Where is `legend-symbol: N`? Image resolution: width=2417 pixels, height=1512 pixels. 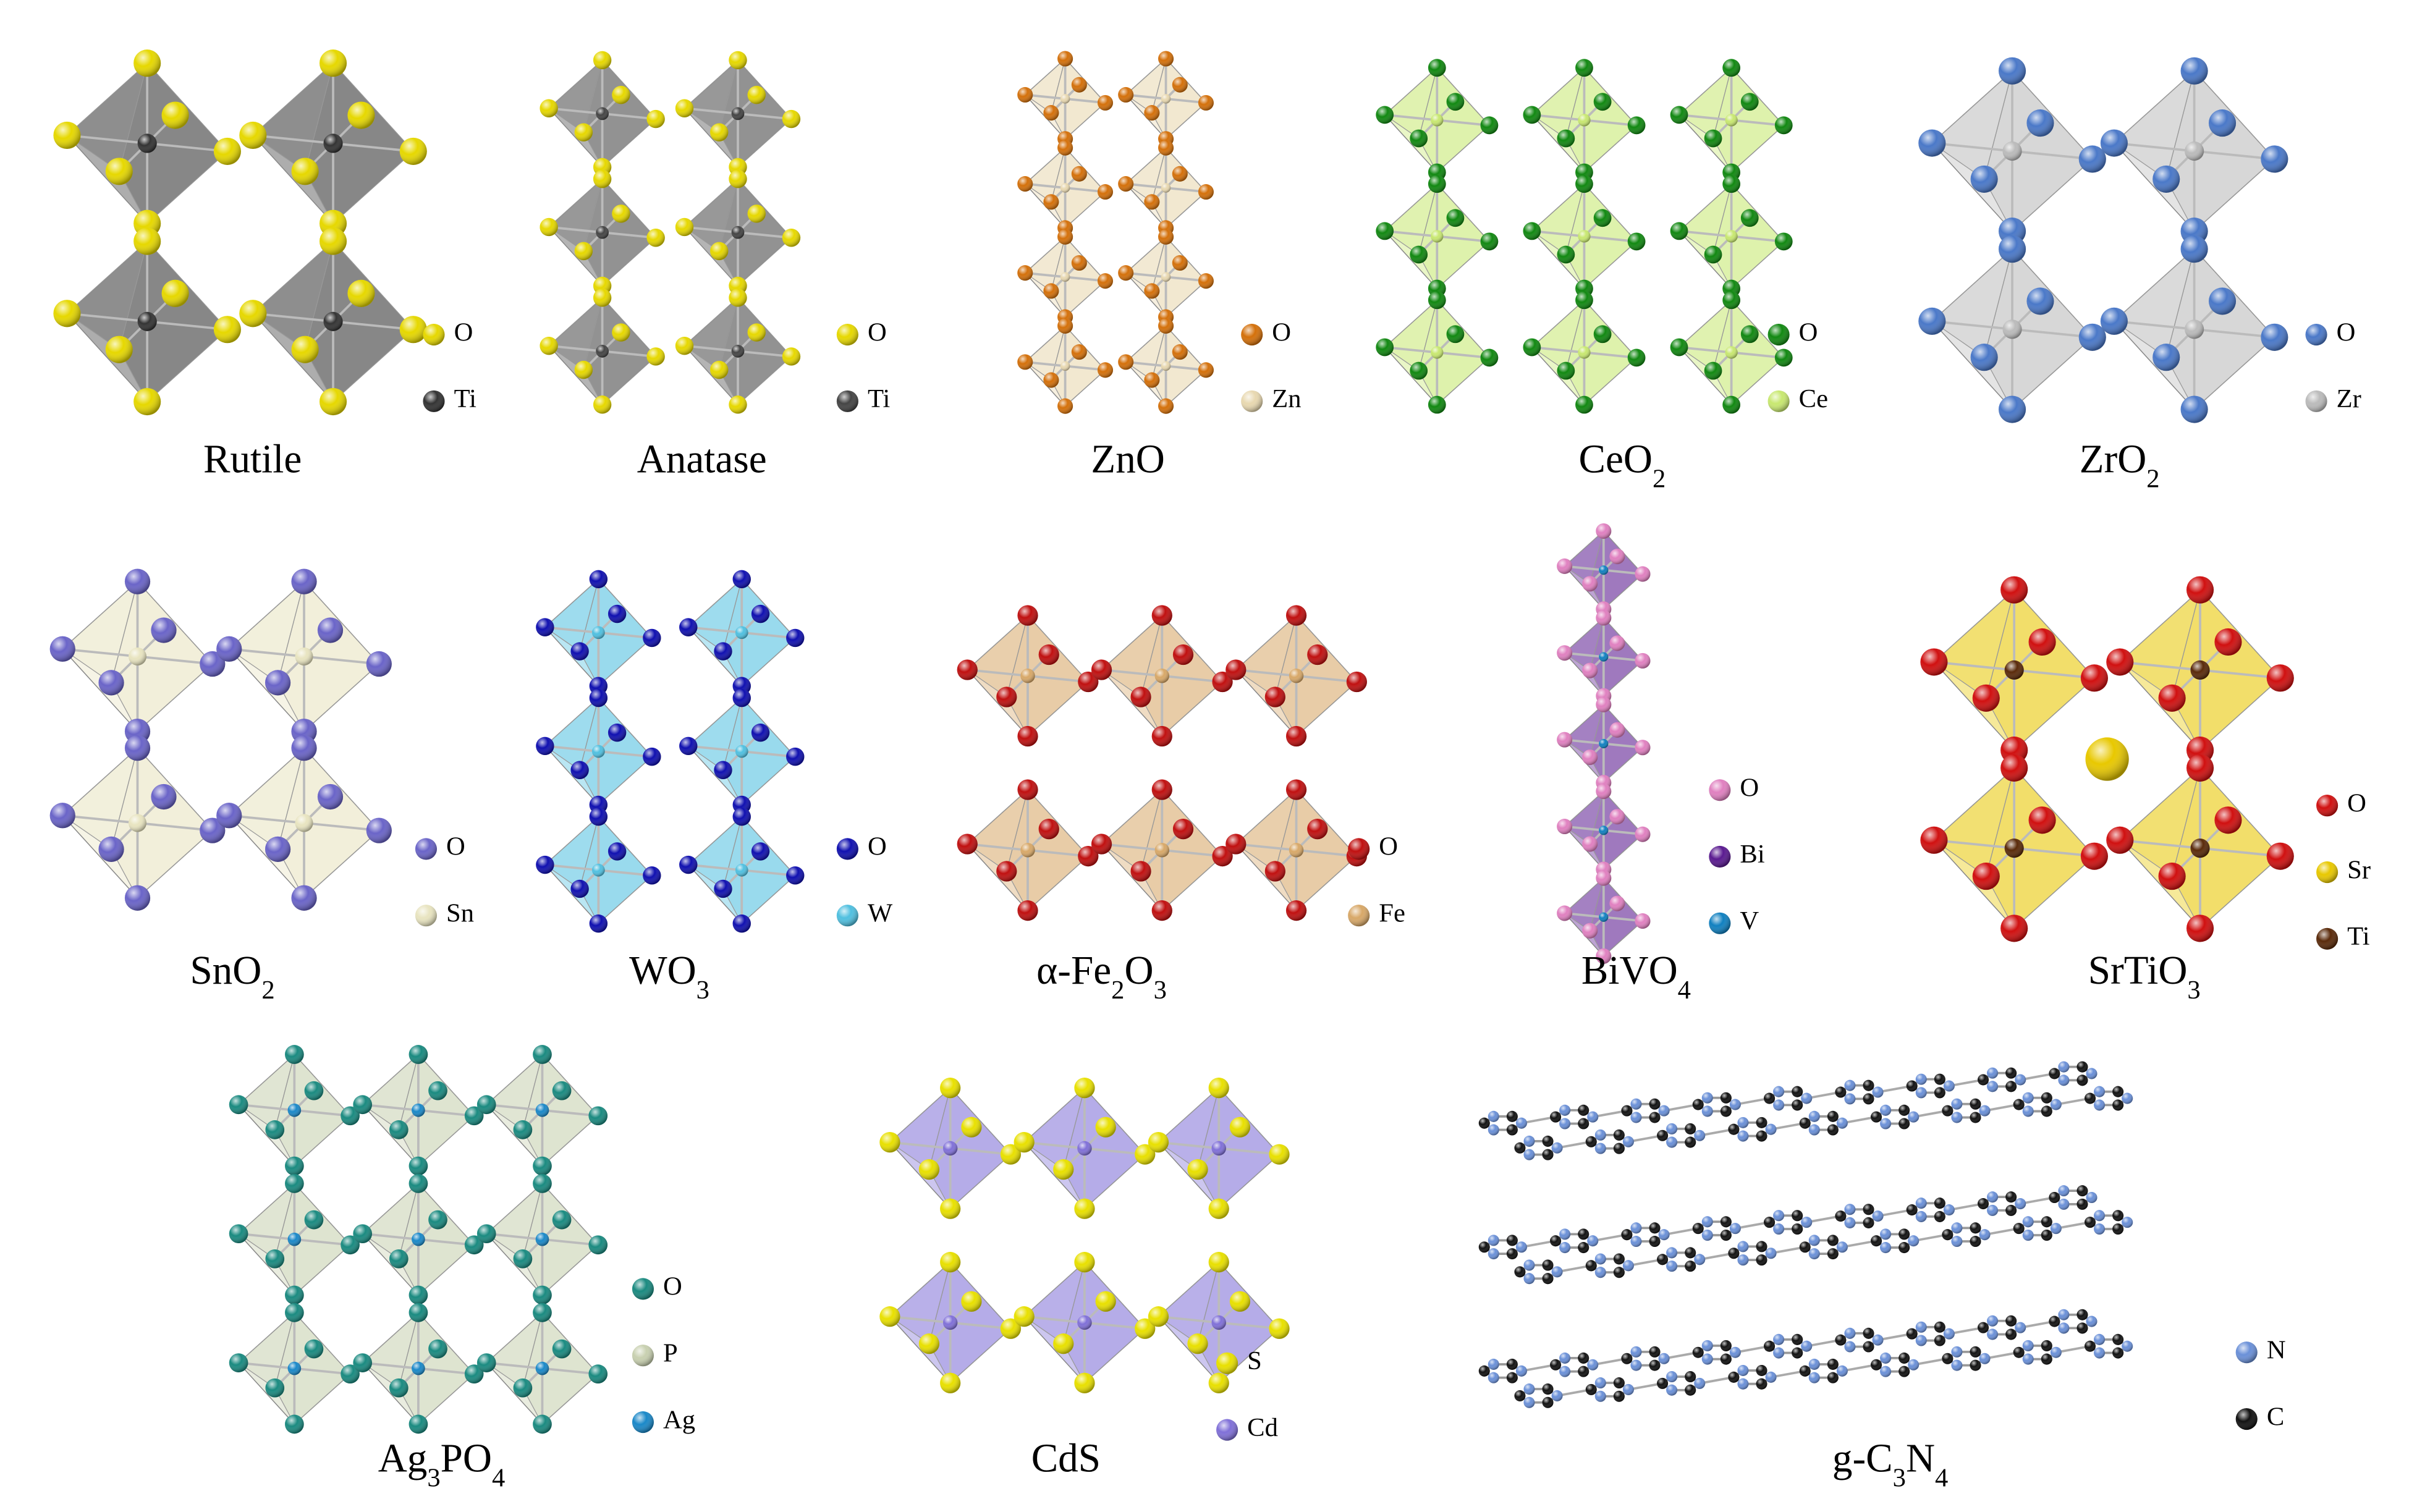
legend-symbol: N is located at coordinates (2276, 1349).